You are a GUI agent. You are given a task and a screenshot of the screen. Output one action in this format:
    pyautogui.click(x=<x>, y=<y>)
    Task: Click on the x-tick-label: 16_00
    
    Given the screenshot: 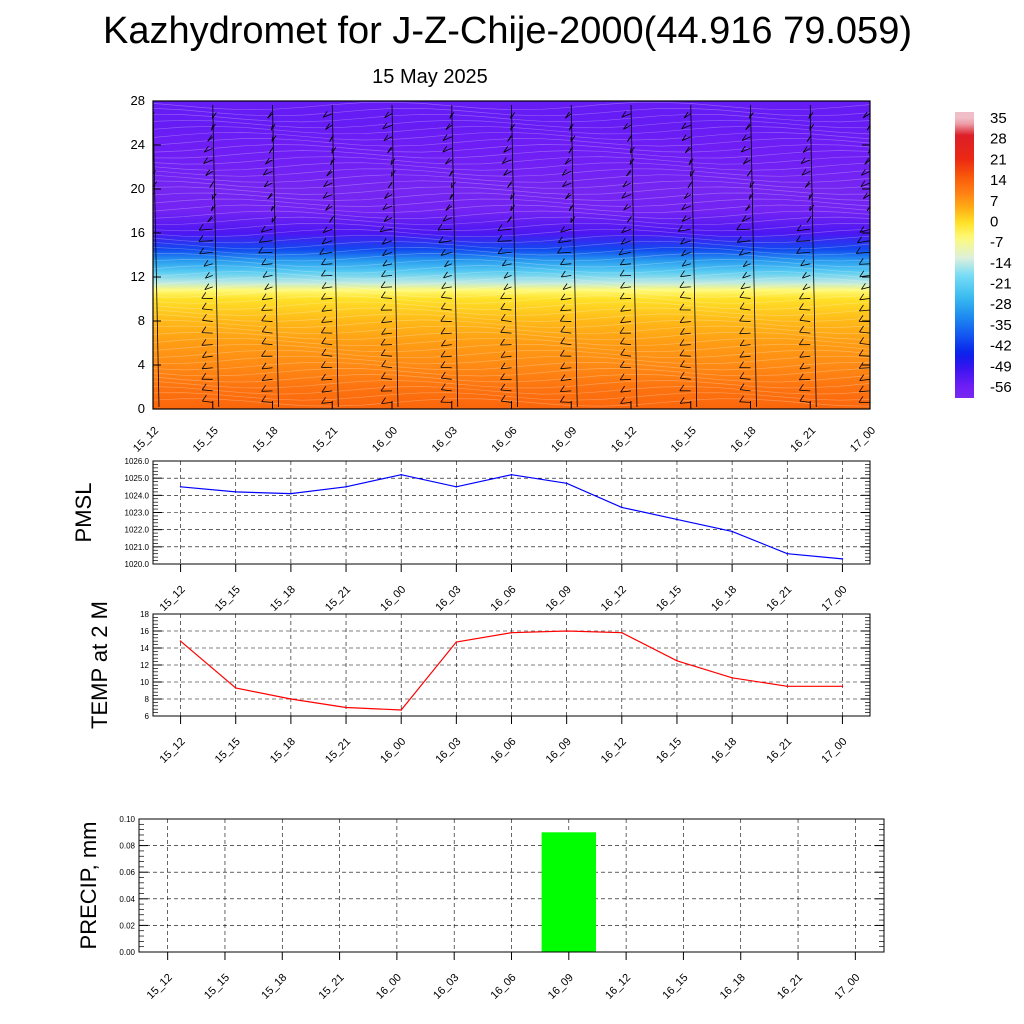 What is the action you would take?
    pyautogui.click(x=393, y=751)
    